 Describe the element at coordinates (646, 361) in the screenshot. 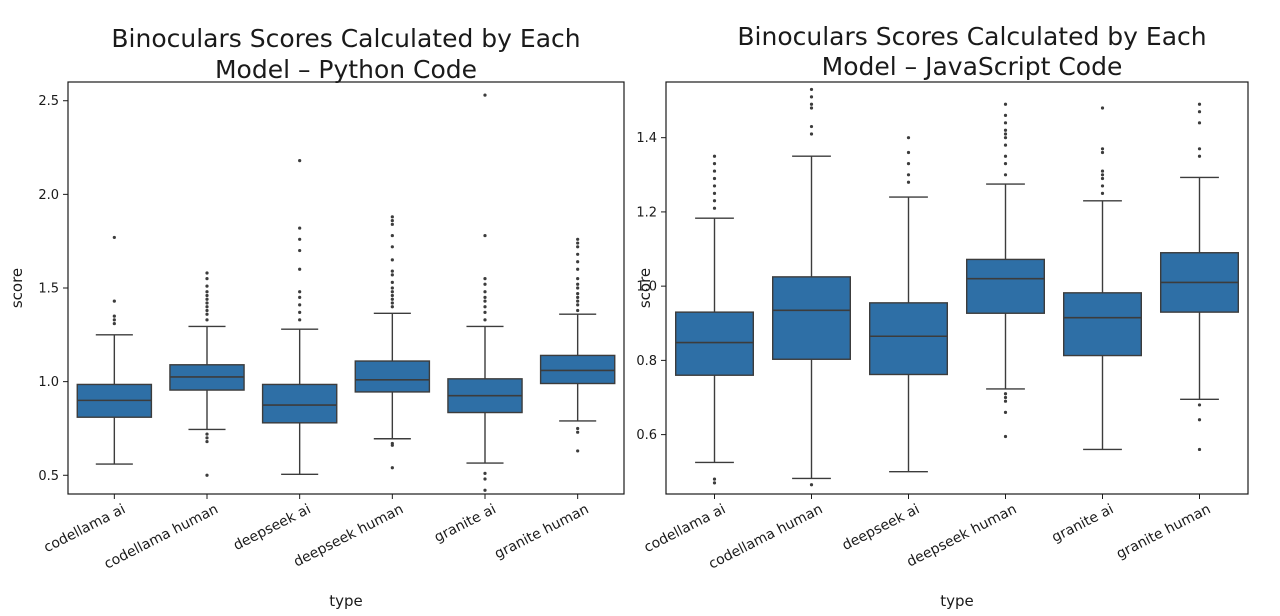

I see `y-tick-label: 0.8` at that location.